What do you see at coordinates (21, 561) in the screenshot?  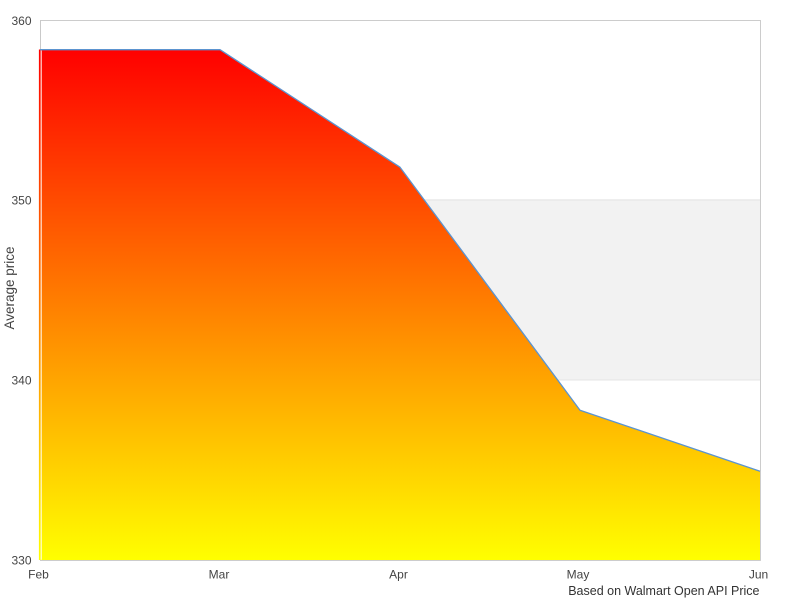 I see `svg-text: 330` at bounding box center [21, 561].